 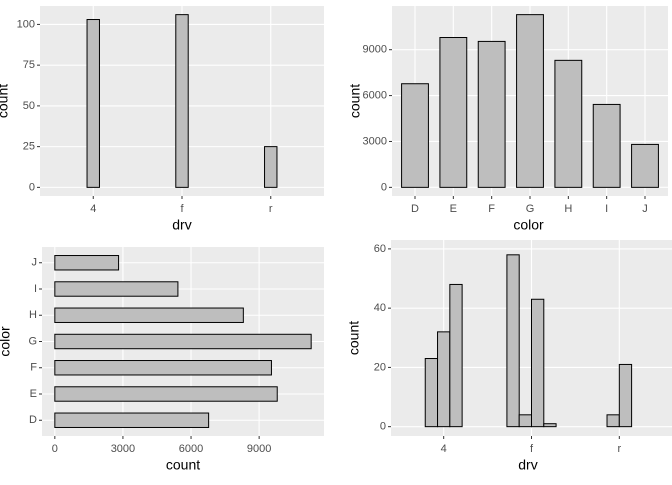 What do you see at coordinates (259, 449) in the screenshot?
I see `x-tick-label: 9000` at bounding box center [259, 449].